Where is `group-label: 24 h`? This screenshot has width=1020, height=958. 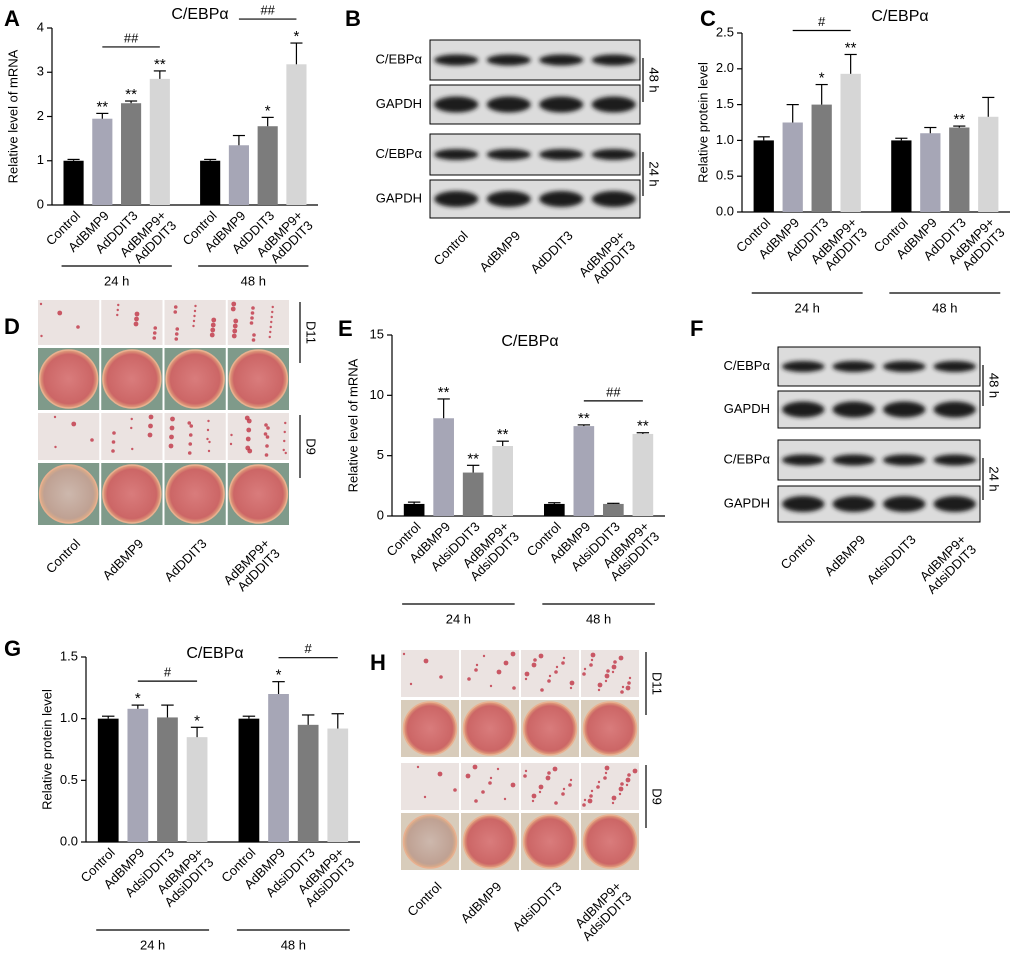
group-label: 24 h is located at coordinates (458, 618).